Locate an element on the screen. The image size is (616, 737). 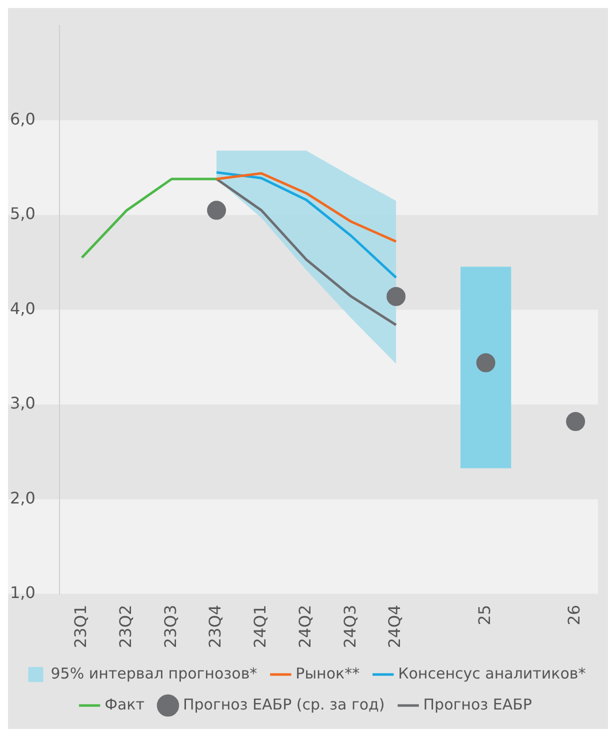
x-tick-label: 23Q4 is located at coordinates (215, 626).